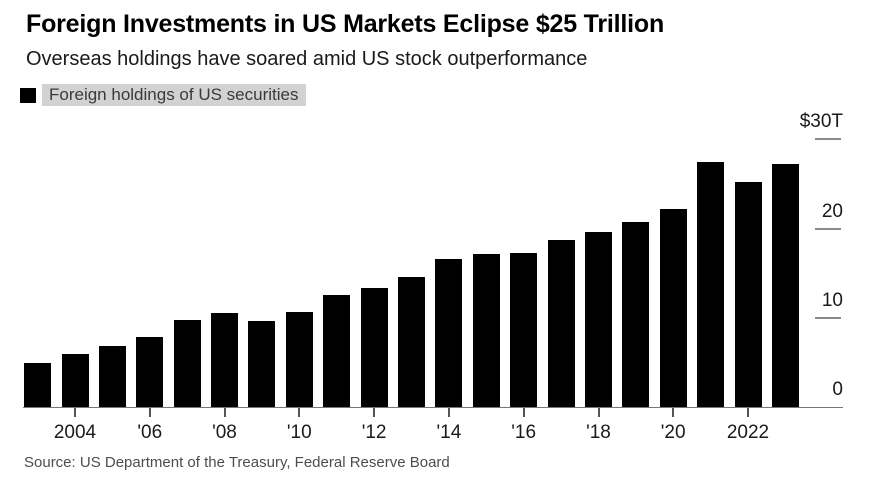 The image size is (870, 492). Describe the element at coordinates (524, 432) in the screenshot. I see `x-tick-label-2016: '16` at that location.